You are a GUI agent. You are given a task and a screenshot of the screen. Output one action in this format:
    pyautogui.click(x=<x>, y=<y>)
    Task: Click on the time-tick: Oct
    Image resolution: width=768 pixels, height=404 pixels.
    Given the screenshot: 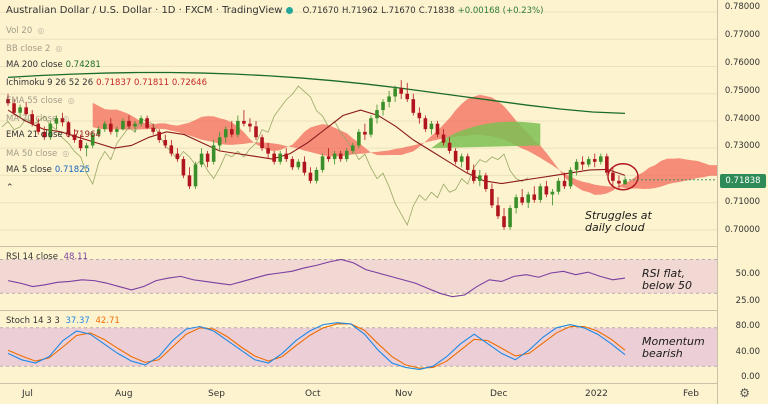 What is the action you would take?
    pyautogui.click(x=313, y=394)
    